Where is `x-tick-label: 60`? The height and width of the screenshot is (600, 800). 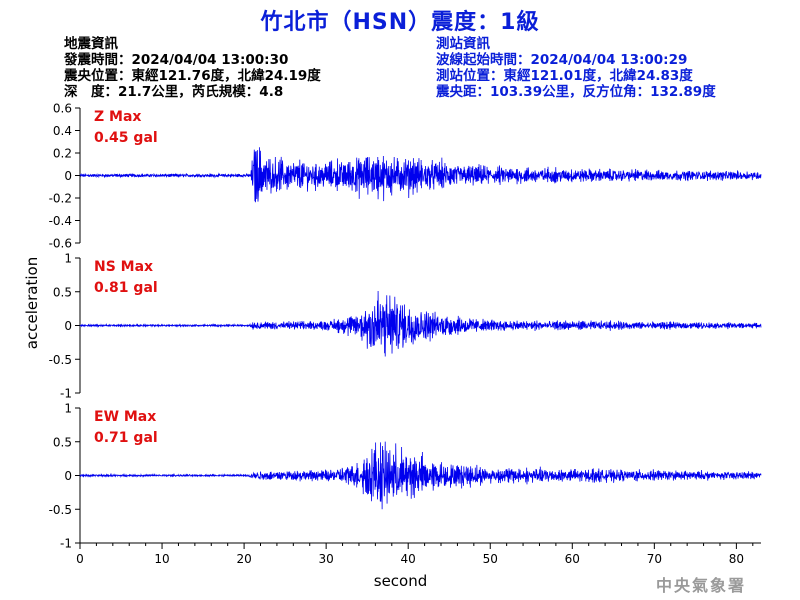 x-tick-label: 60 is located at coordinates (572, 559).